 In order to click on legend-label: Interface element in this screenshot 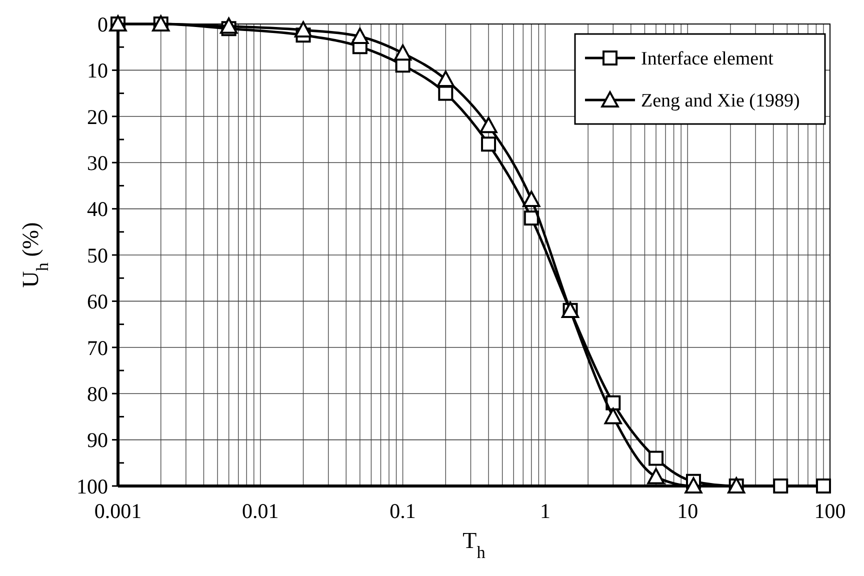, I will do `click(707, 59)`.